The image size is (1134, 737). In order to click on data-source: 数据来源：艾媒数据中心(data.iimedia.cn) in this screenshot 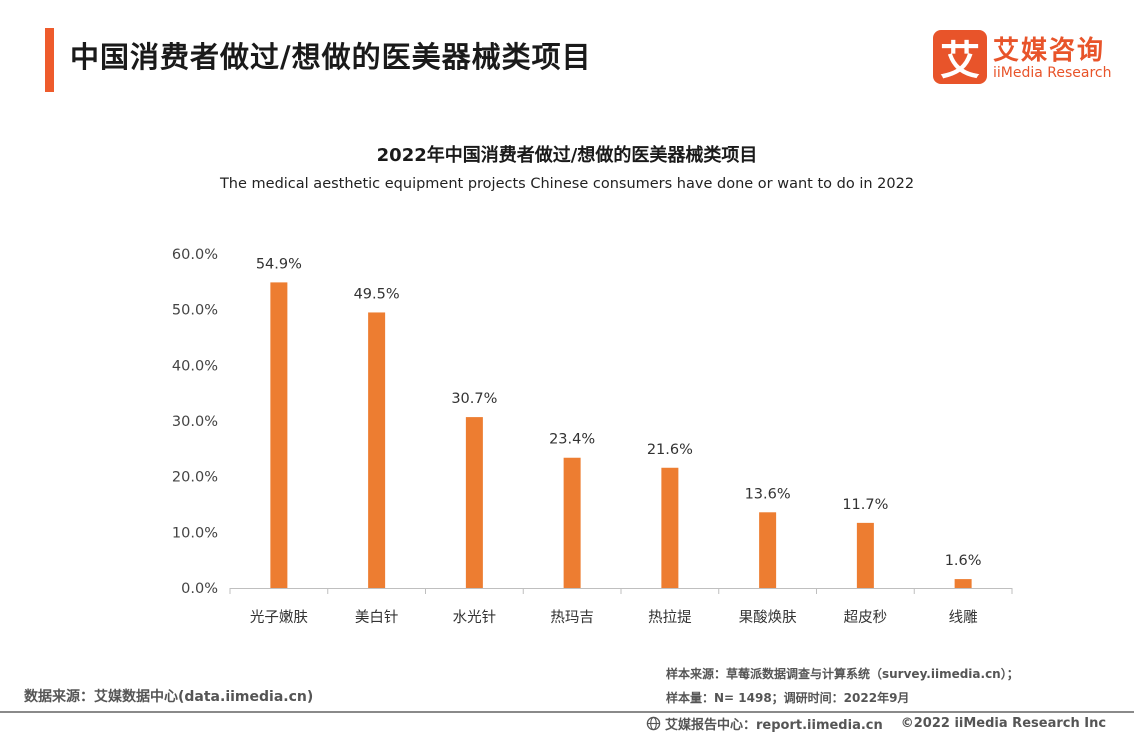, I will do `click(169, 697)`.